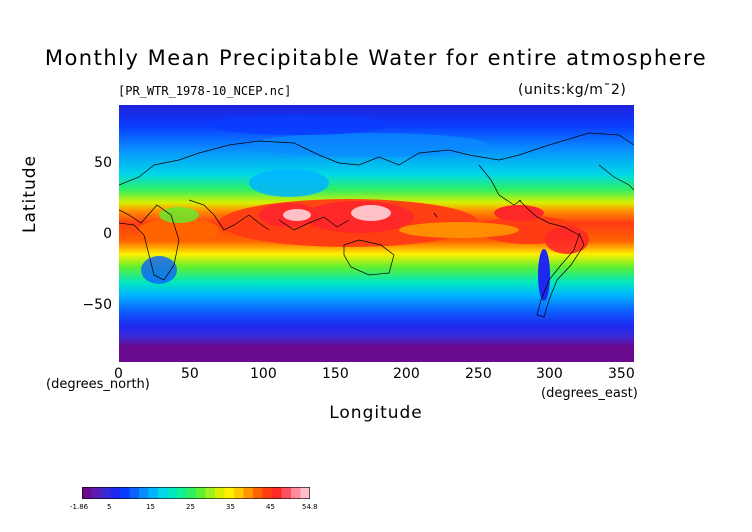 This screenshot has width=752, height=532. I want to click on file-label: [PR_WTR_1978-10_NCEP.nc], so click(205, 91).